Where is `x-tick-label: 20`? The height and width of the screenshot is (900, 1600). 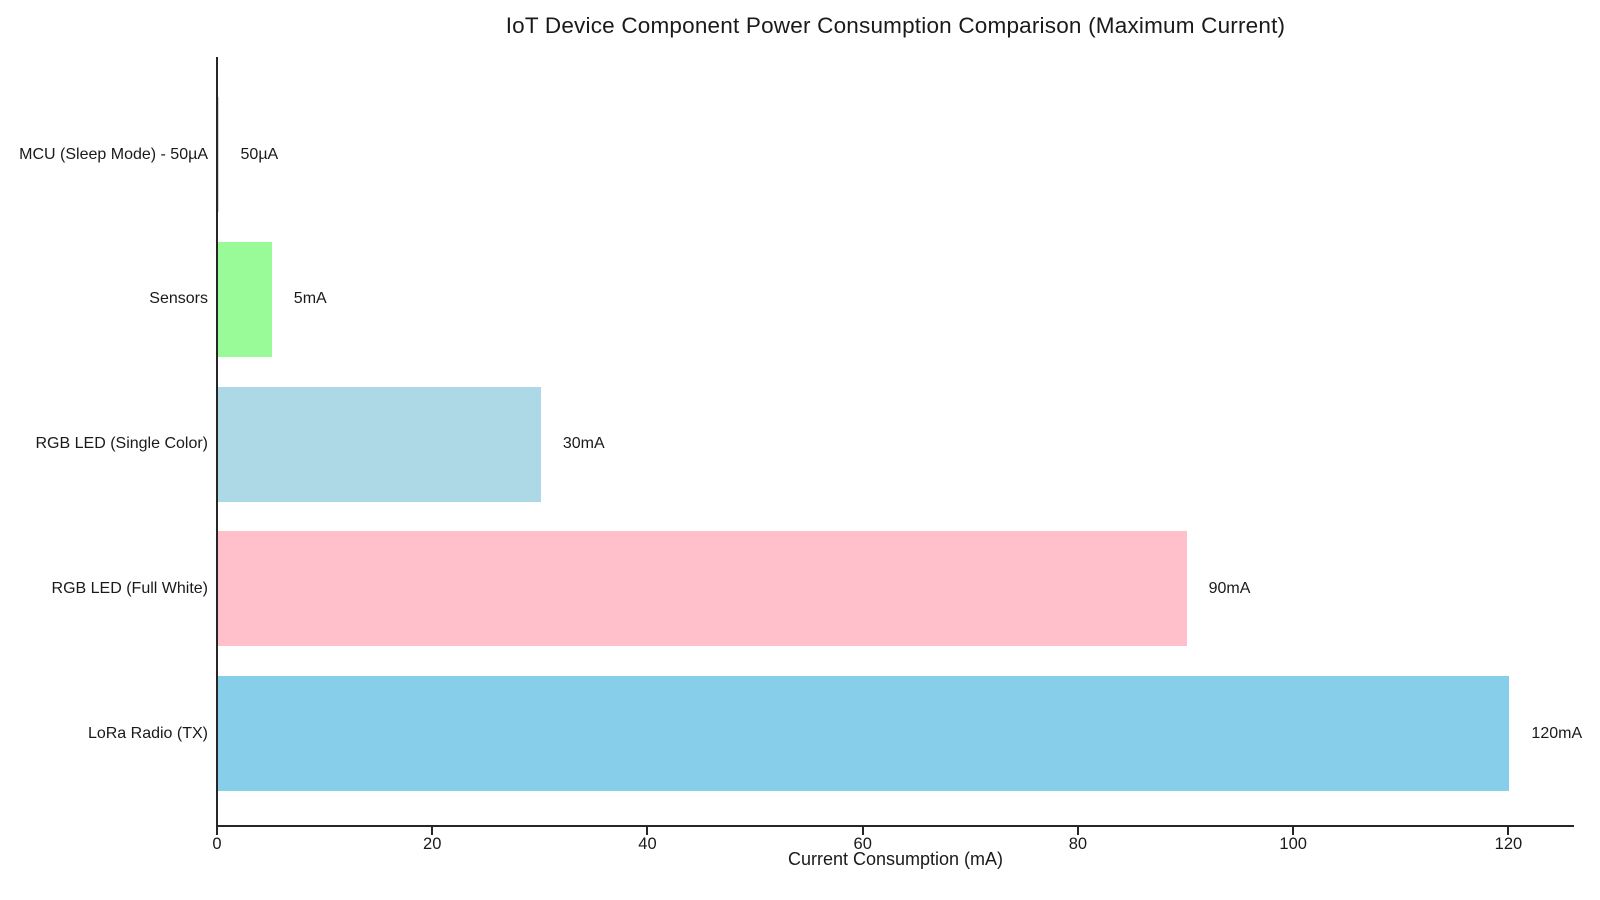
x-tick-label: 20 is located at coordinates (432, 844).